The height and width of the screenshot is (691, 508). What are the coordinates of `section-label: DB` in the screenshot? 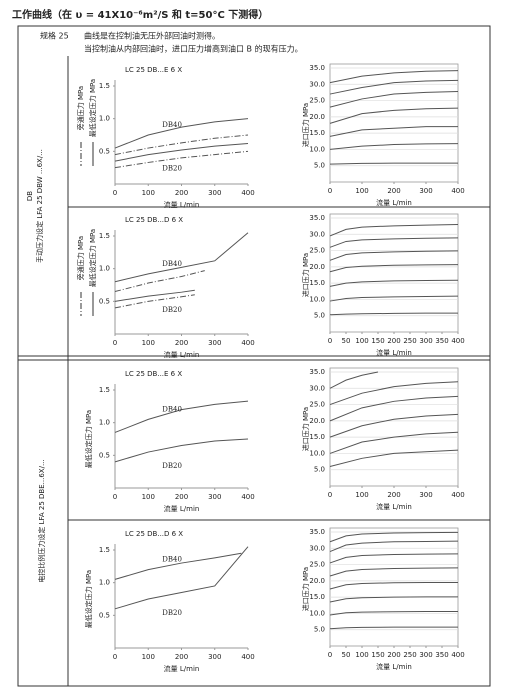 It's located at (30, 196).